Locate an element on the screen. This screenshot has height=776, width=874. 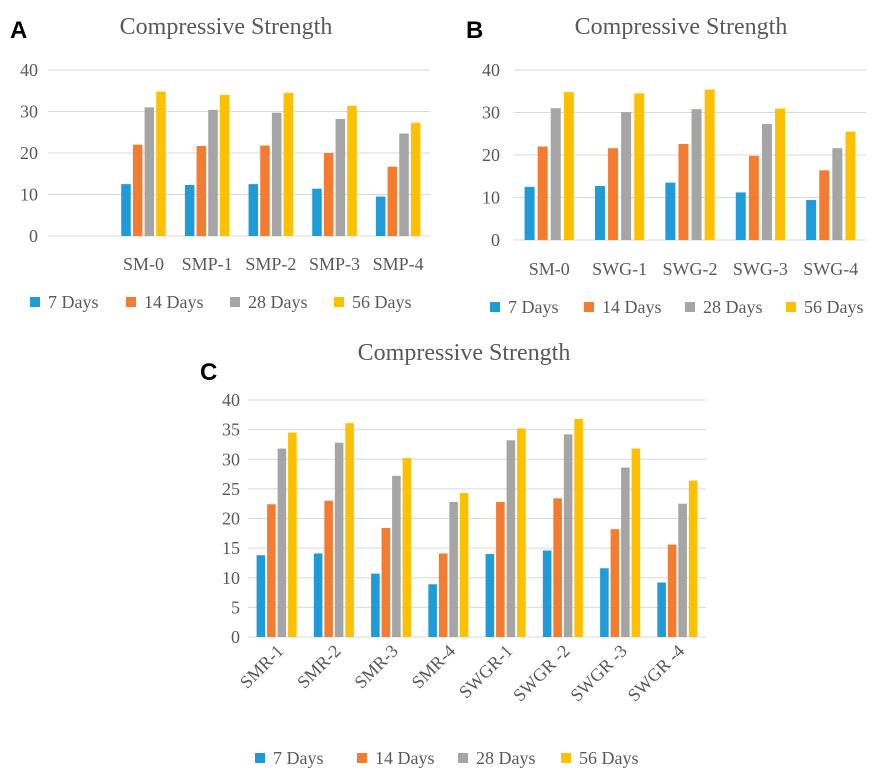
y-tick-label: 20 is located at coordinates (491, 155).